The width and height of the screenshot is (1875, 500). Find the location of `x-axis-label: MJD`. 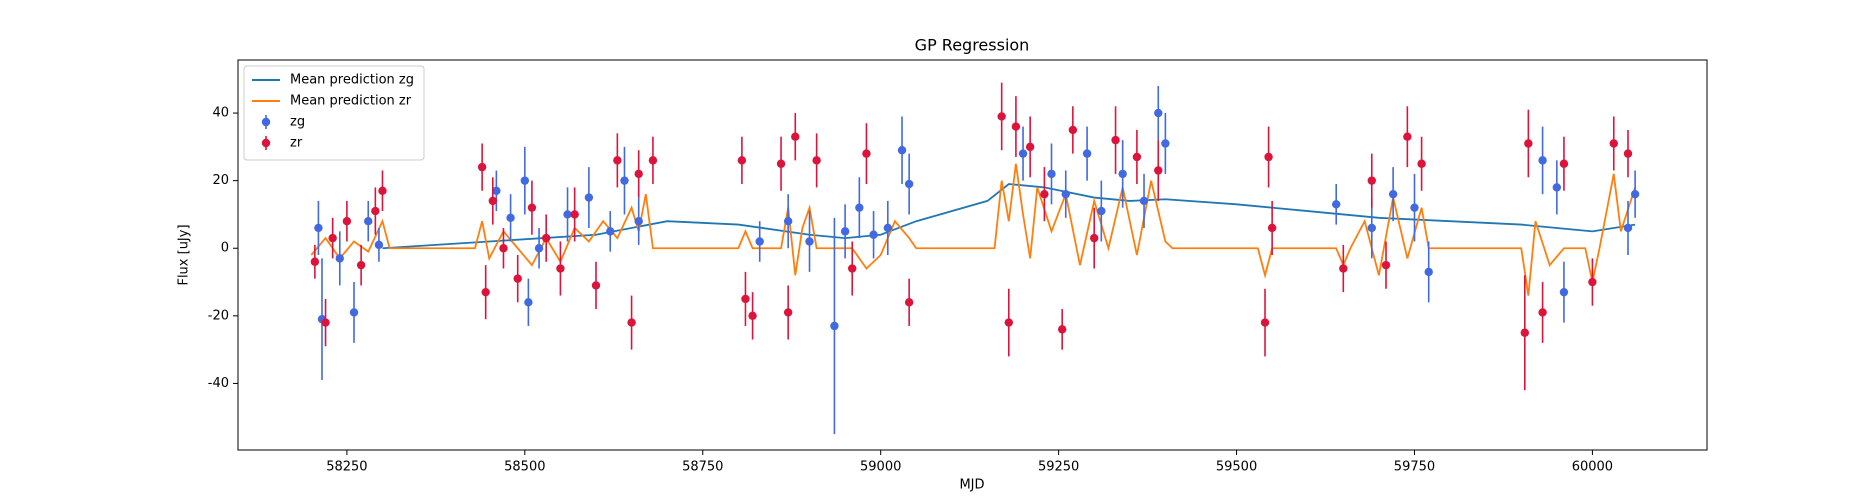

x-axis-label: MJD is located at coordinates (971, 485).